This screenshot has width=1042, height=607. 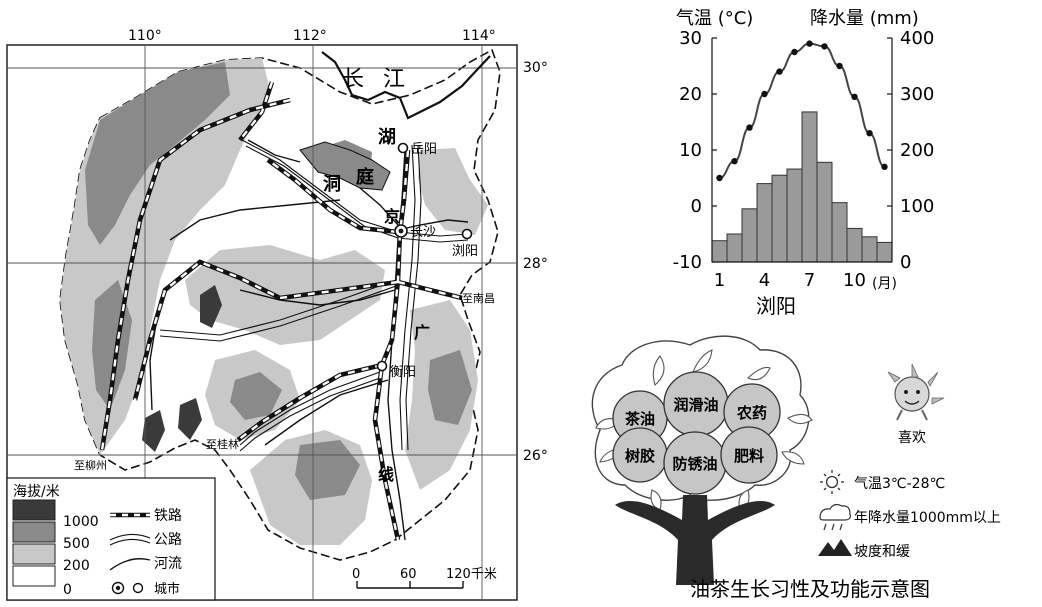 I want to click on legend-river: 河流, so click(x=168, y=564).